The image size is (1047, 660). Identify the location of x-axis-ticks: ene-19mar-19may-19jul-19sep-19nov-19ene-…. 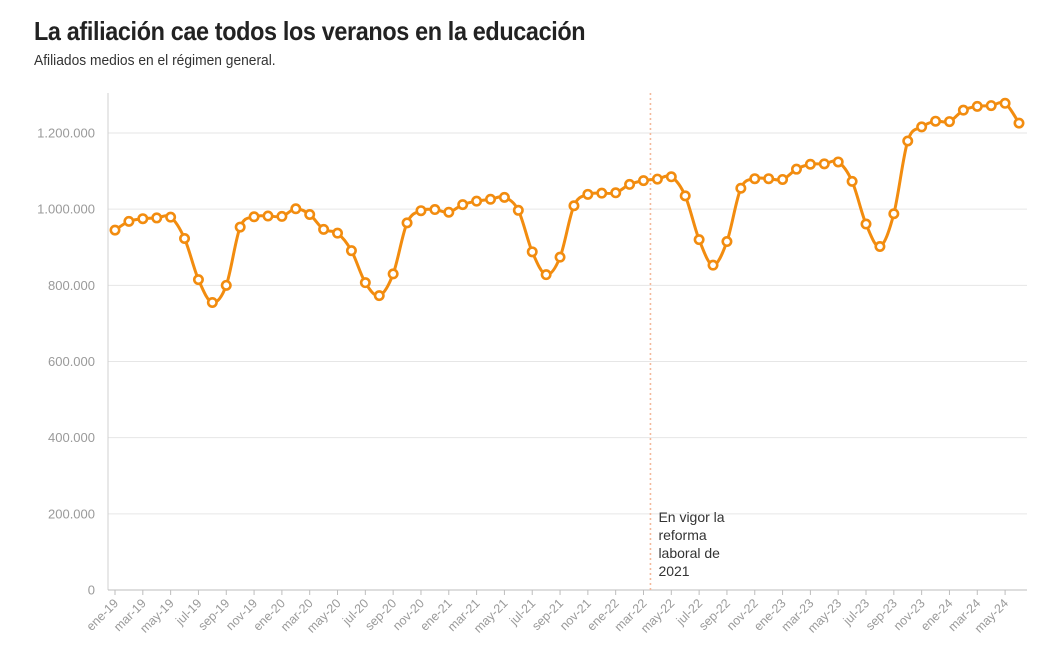
(547, 613).